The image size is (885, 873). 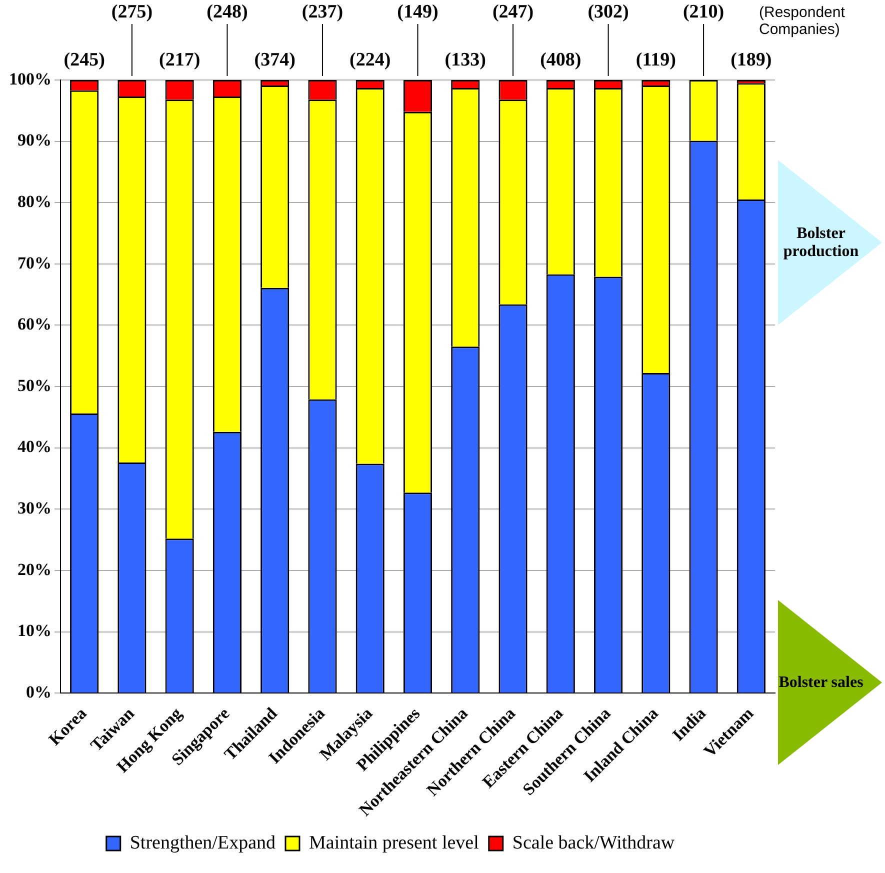 I want to click on annotation: (248), so click(x=227, y=11).